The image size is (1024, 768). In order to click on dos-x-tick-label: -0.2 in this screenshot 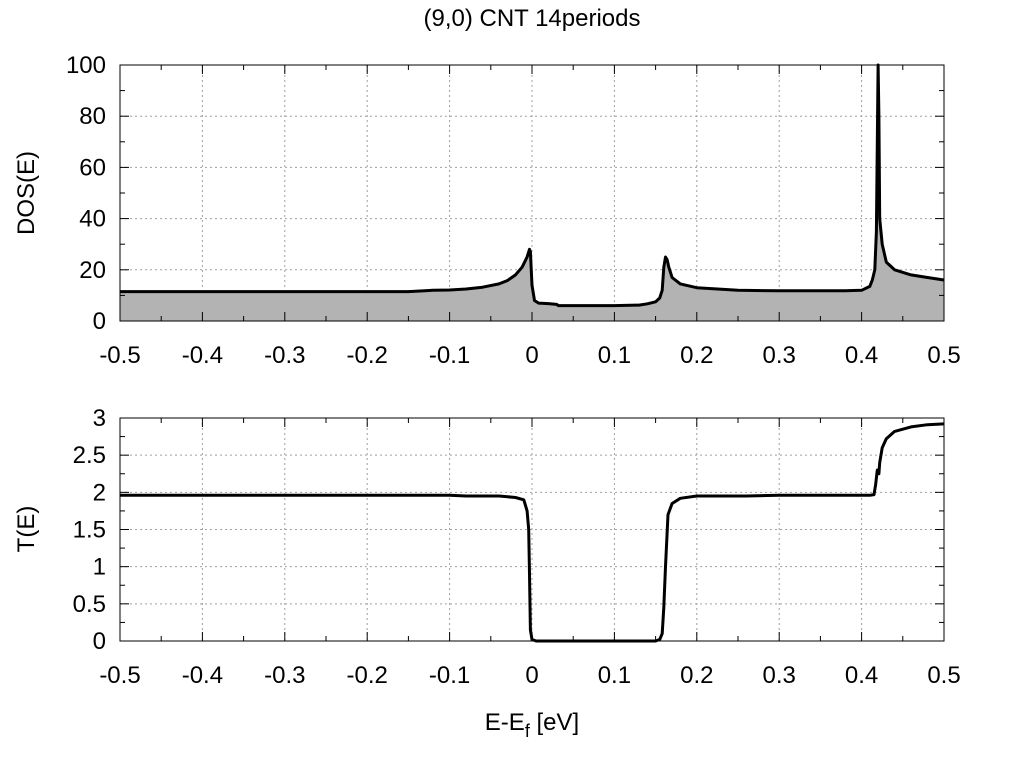, I will do `click(367, 355)`.